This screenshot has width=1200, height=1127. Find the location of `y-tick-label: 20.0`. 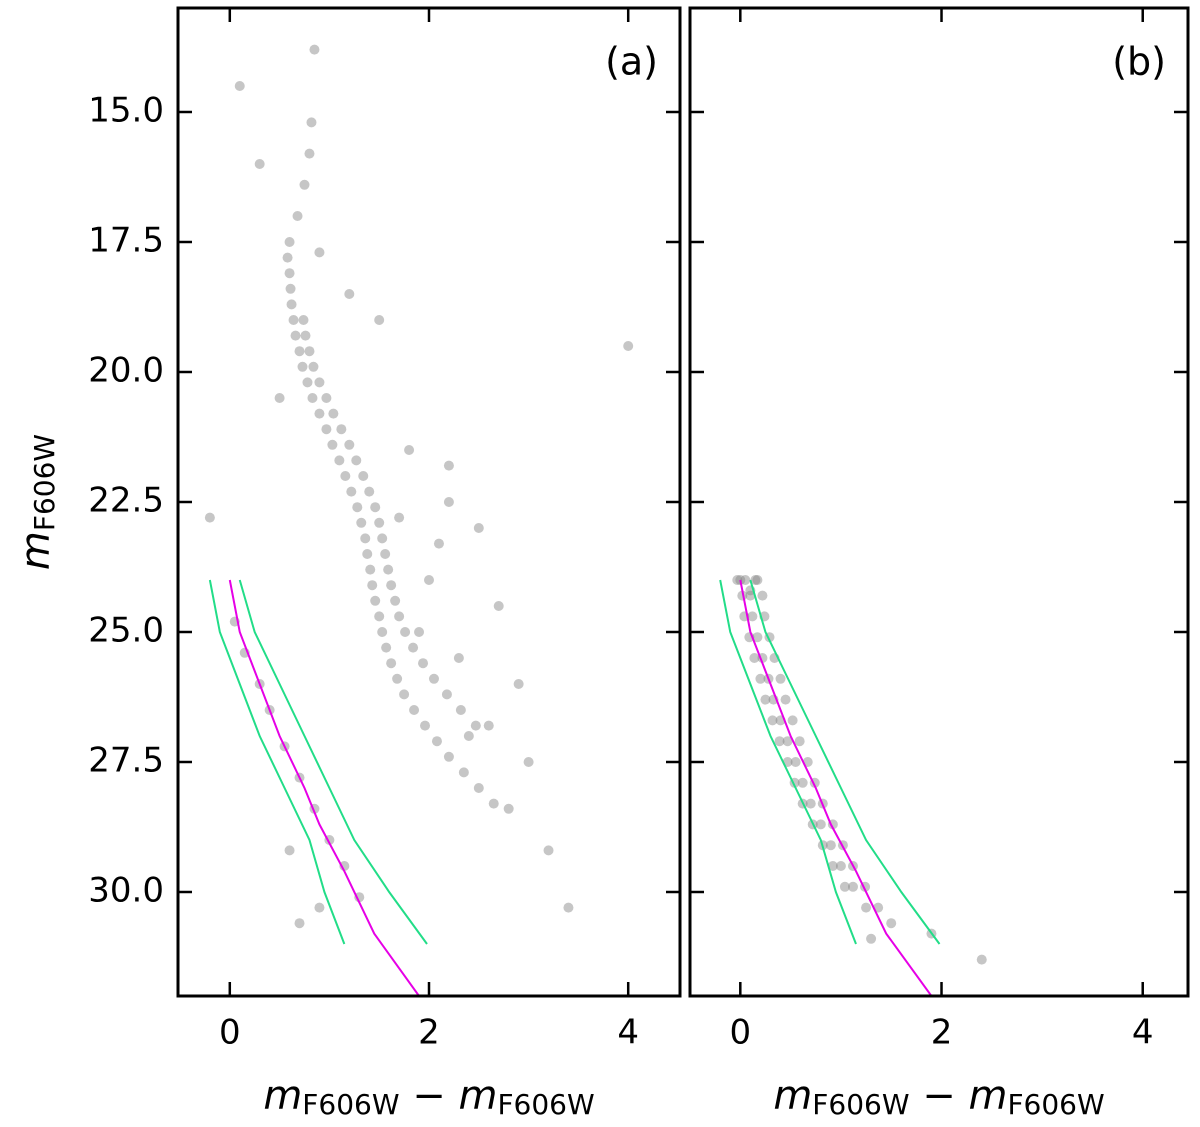

y-tick-label: 20.0 is located at coordinates (126, 371).